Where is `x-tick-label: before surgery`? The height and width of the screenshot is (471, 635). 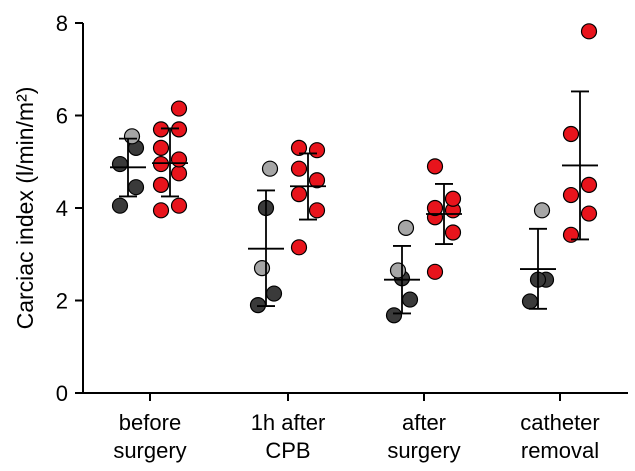
x-tick-label: before surgery is located at coordinates (149, 436).